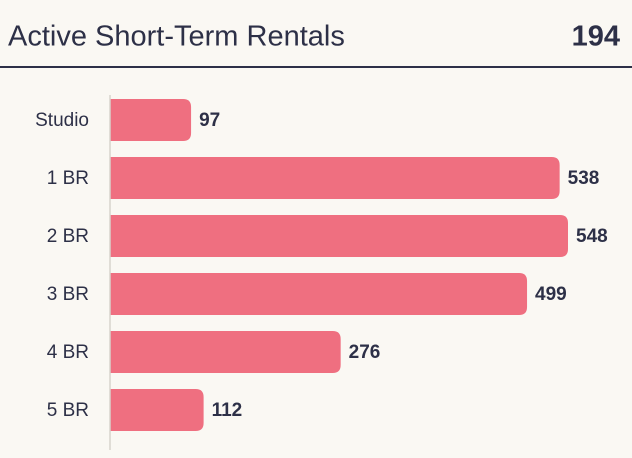  I want to click on value-label: 112, so click(227, 410).